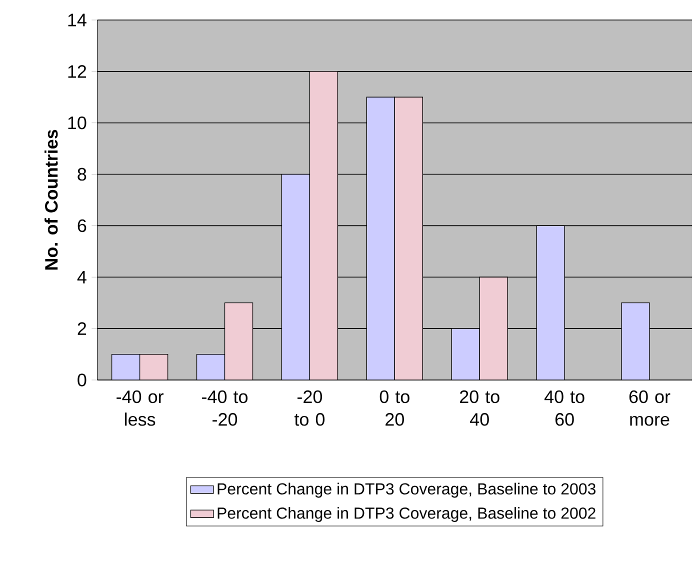  Describe the element at coordinates (82, 380) in the screenshot. I see `y-tick-label: 0` at that location.